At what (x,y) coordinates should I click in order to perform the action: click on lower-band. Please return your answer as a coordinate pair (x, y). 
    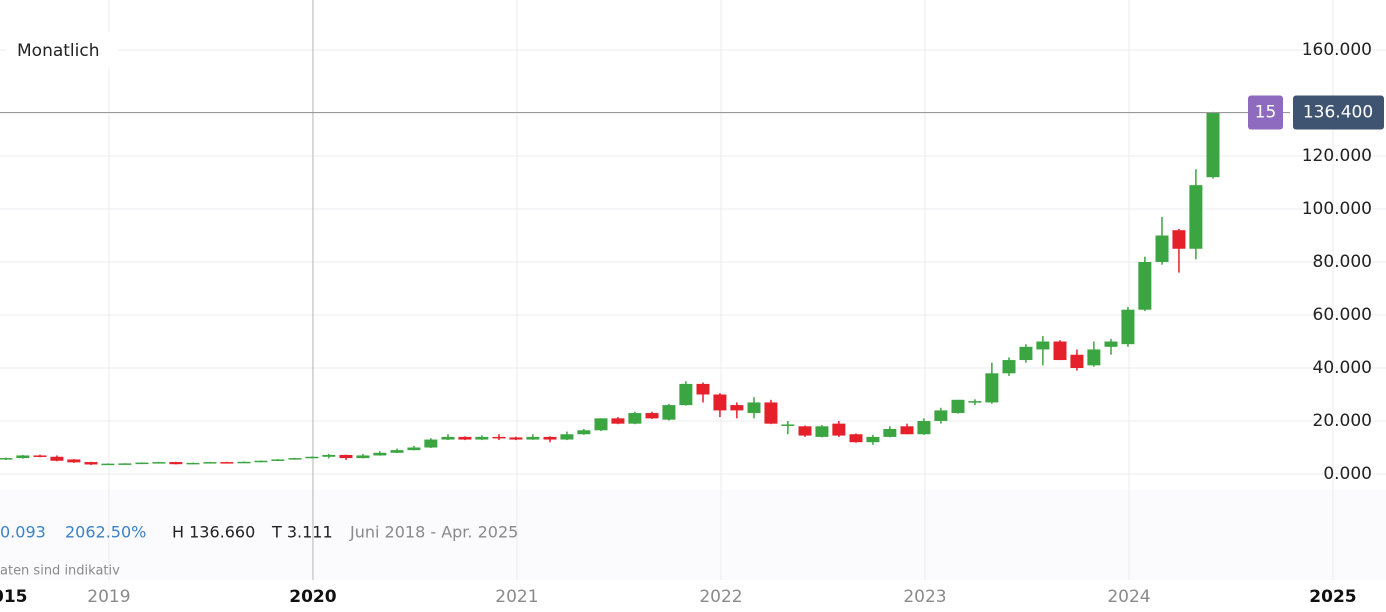
    Looking at the image, I should click on (693, 535).